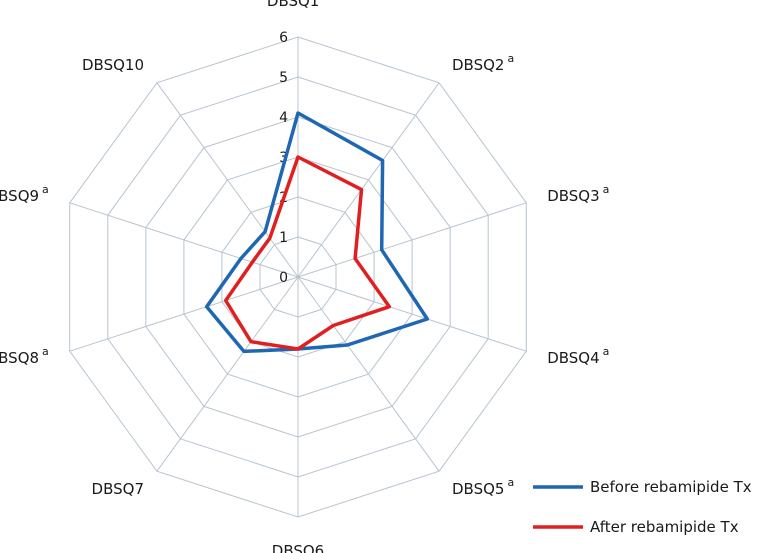  I want to click on tick-label: 1, so click(283, 238).